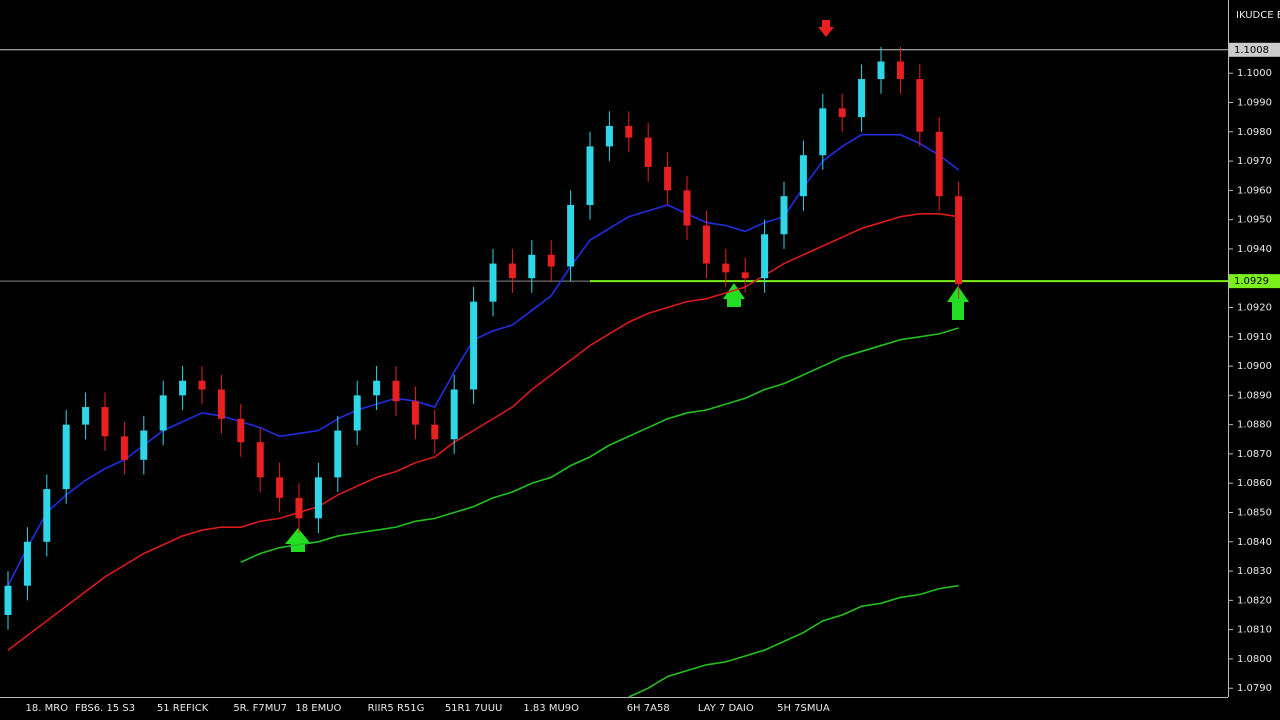 The height and width of the screenshot is (720, 1280). What do you see at coordinates (1254, 73) in the screenshot?
I see `y-tick-label: 1.1000` at bounding box center [1254, 73].